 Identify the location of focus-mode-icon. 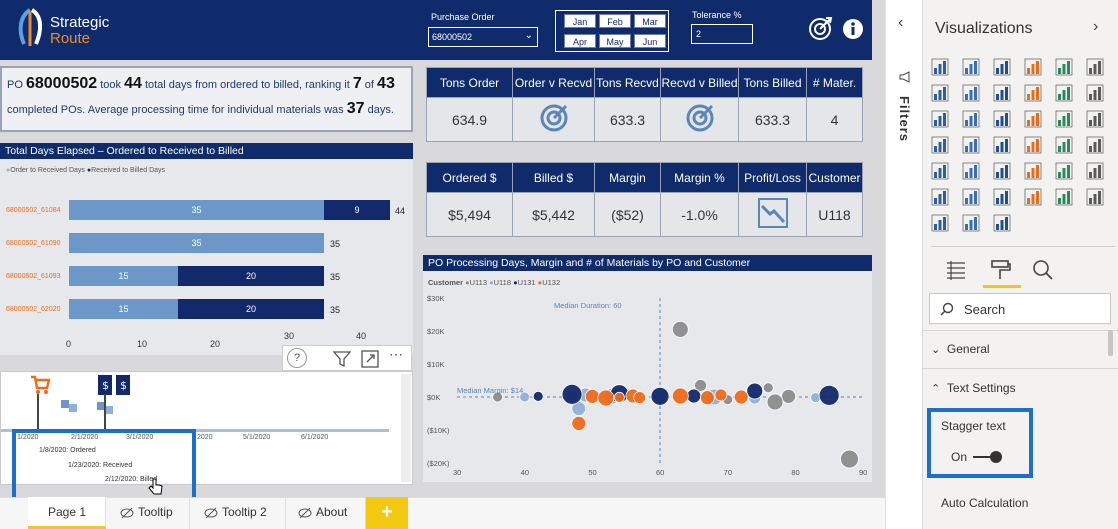
(370, 359).